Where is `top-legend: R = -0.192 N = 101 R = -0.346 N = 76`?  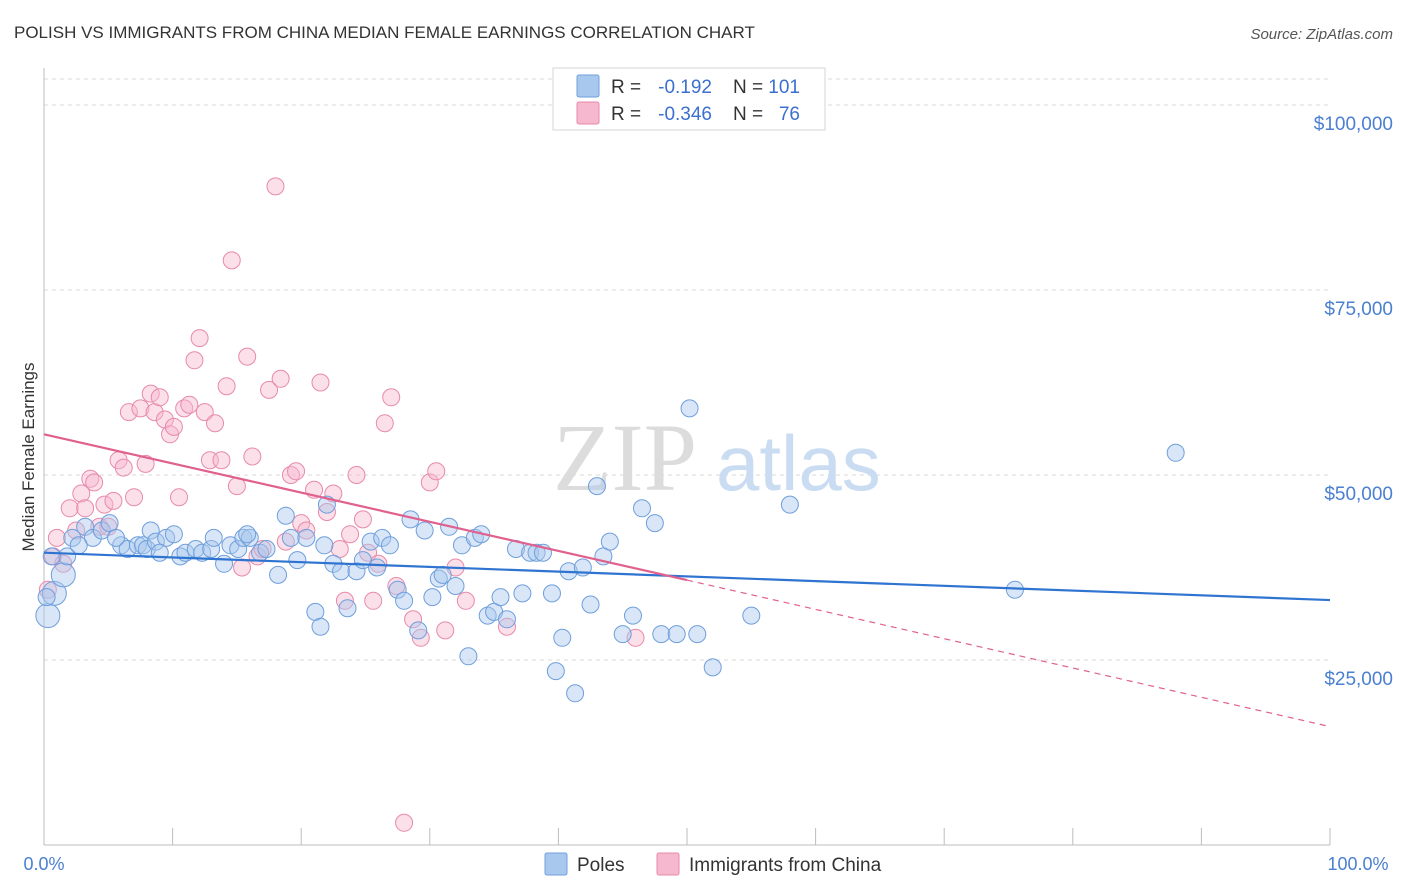
top-legend: R = -0.192 N = 101 R = -0.346 N = 76 is located at coordinates (689, 99).